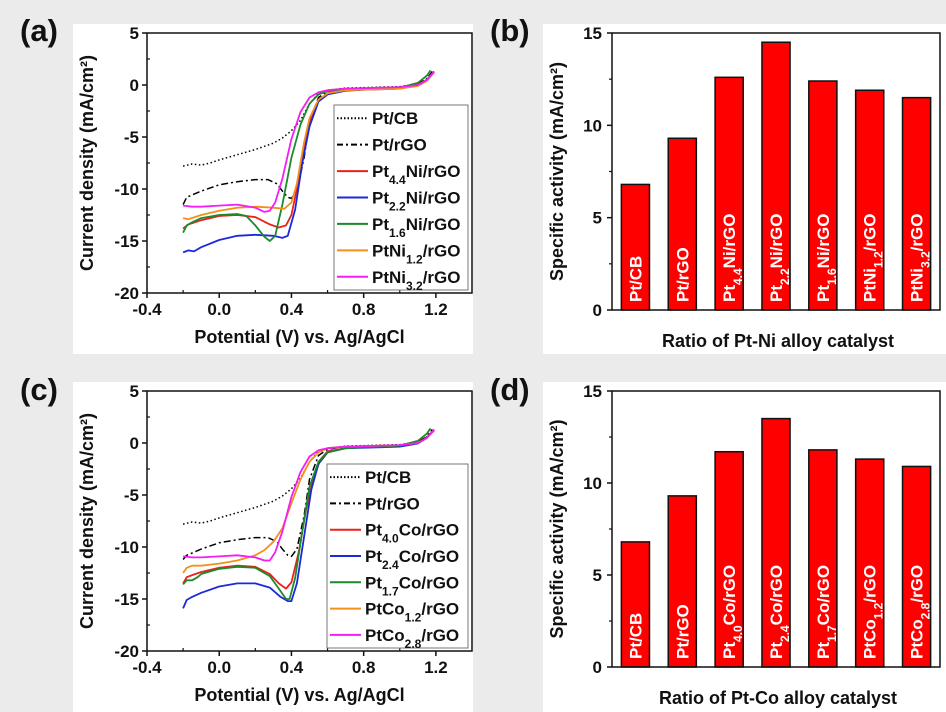 The height and width of the screenshot is (712, 946). I want to click on bar-category-label: Pt2.2Ni/rGO, so click(779, 258).